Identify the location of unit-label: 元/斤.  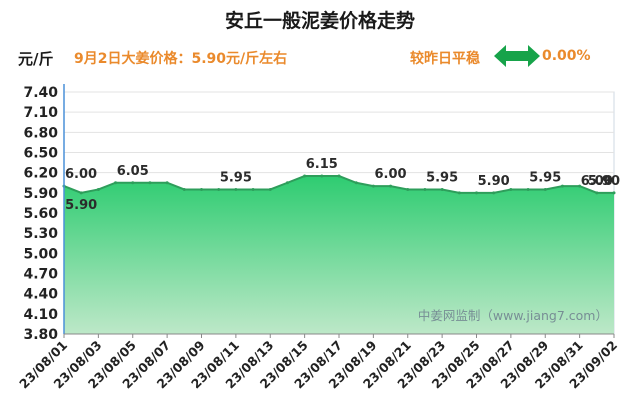
(36, 59).